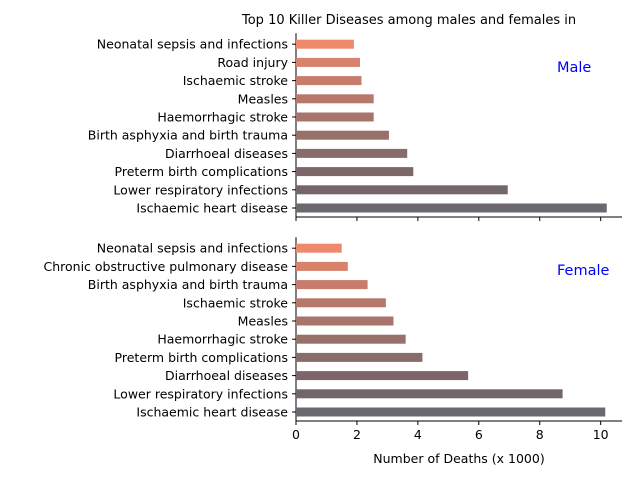  I want to click on x-tick-label: 10, so click(601, 434).